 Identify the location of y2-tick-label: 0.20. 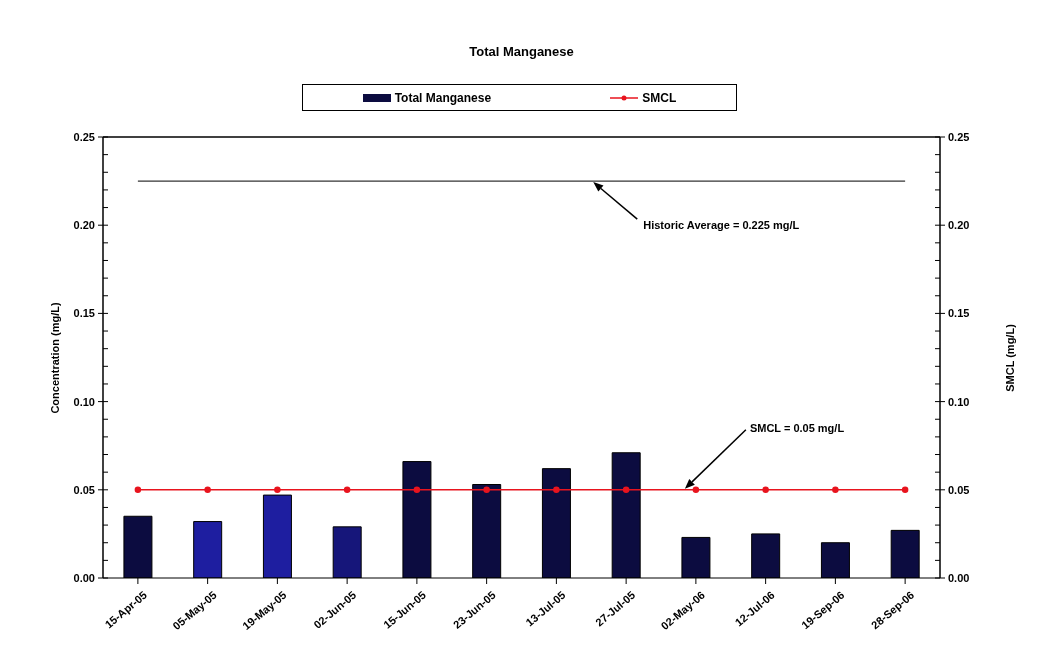
(959, 225).